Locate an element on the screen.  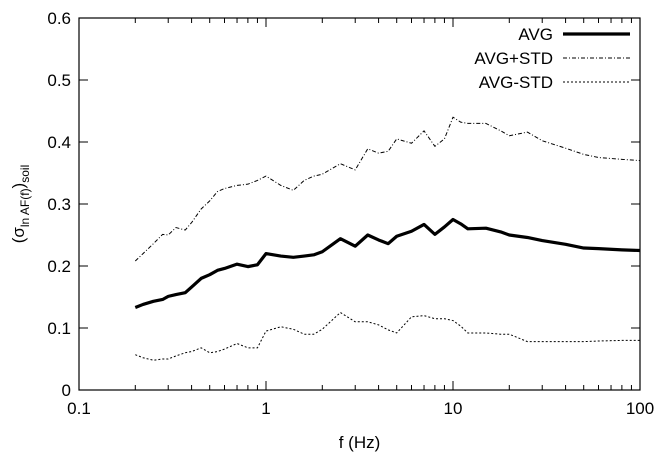
y-axis-title-close: ) is located at coordinates (18, 186).